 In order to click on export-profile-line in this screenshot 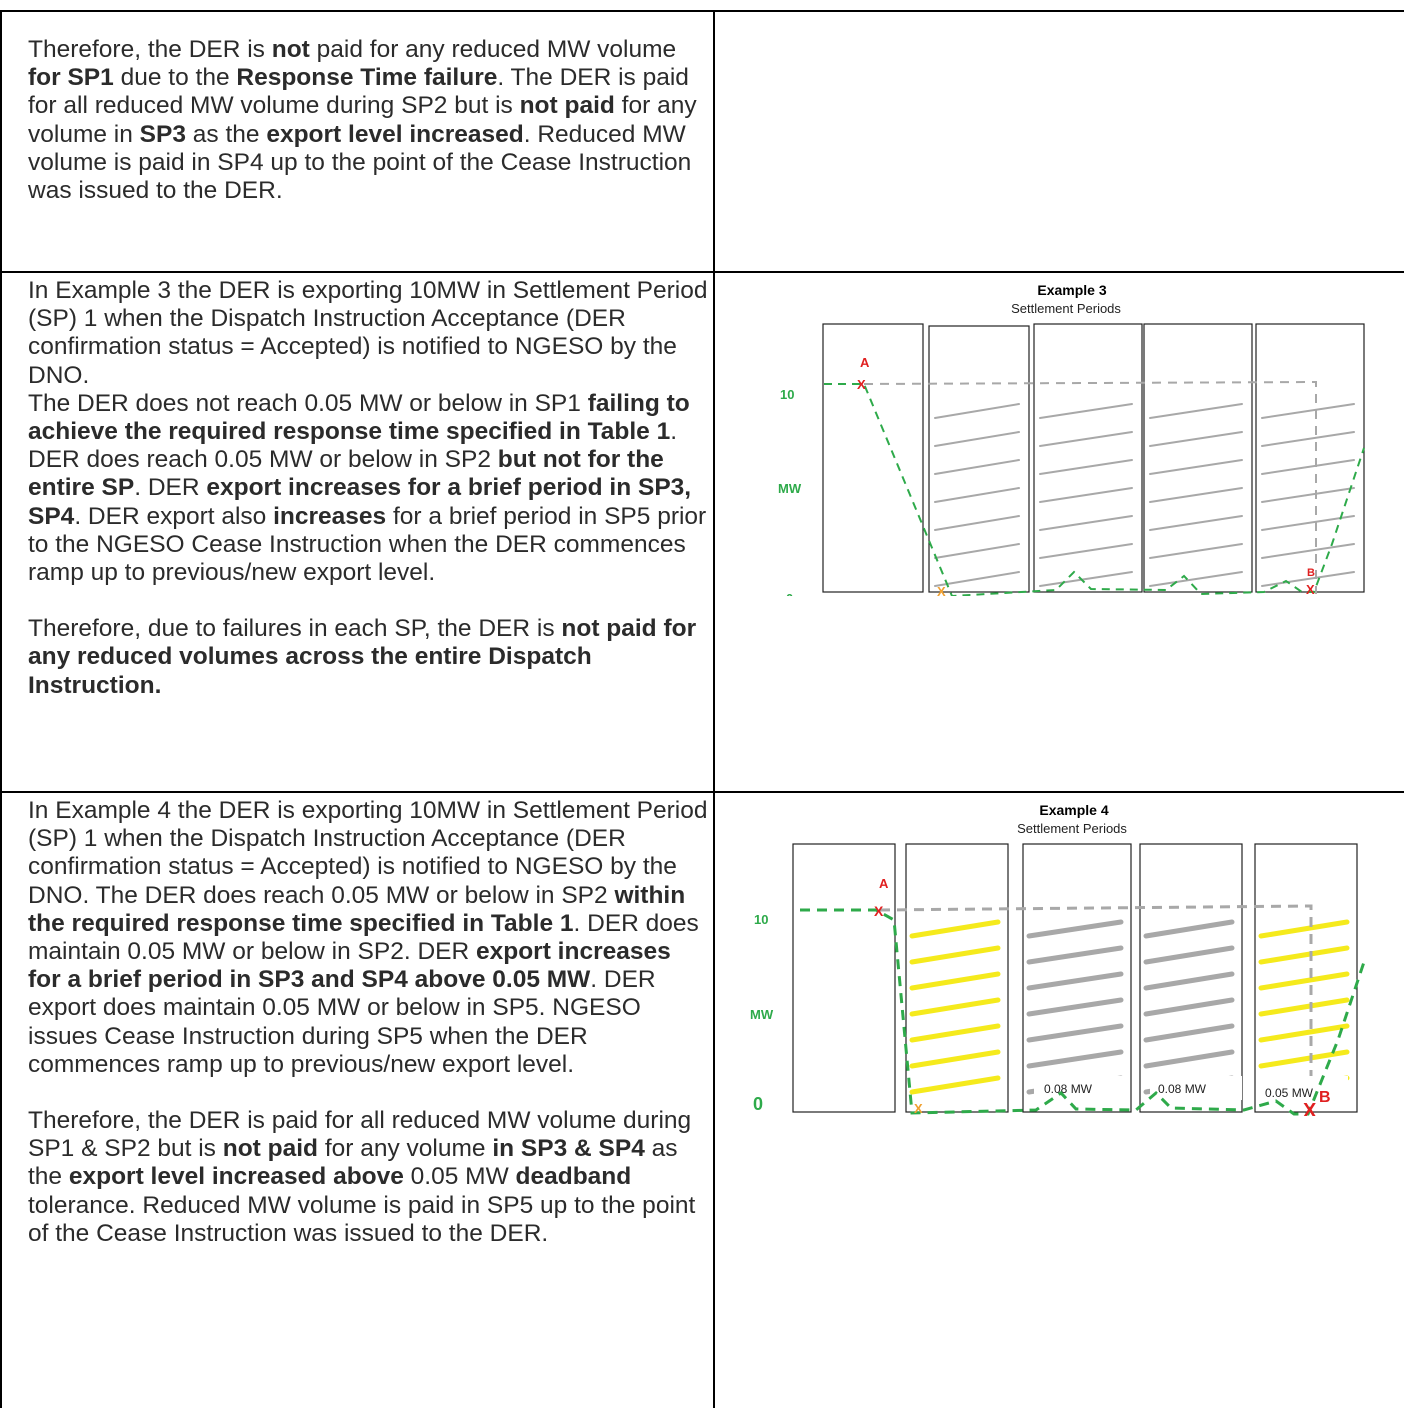, I will do `click(1083, 1012)`.